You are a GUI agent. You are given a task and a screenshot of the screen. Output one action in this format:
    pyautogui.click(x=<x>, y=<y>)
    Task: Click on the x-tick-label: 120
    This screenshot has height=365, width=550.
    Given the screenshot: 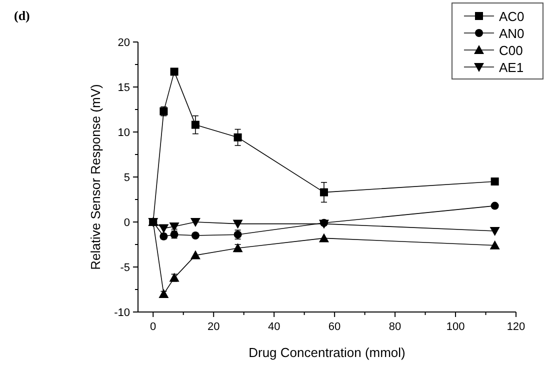 What is the action you would take?
    pyautogui.click(x=516, y=327)
    